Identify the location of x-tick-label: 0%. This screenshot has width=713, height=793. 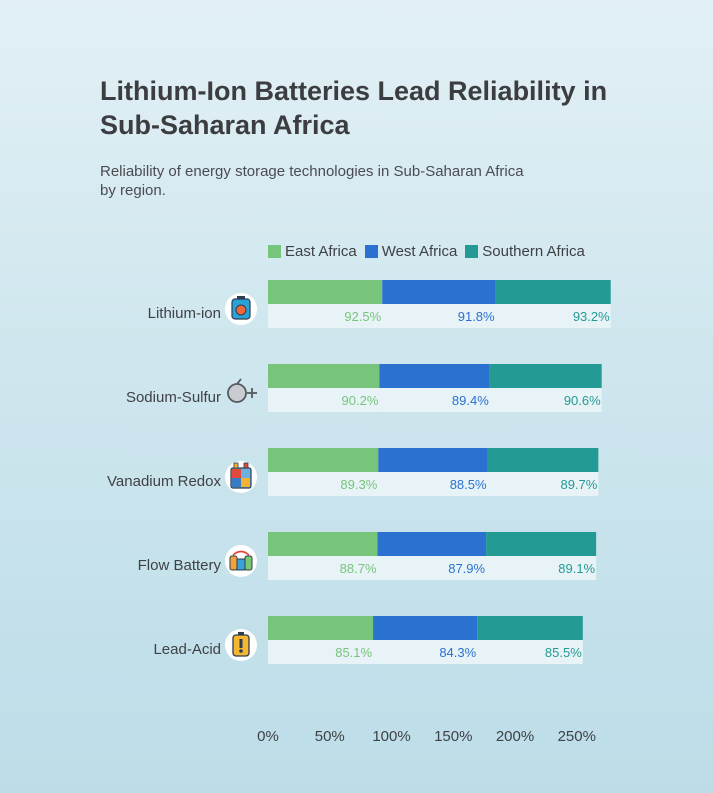
(268, 736).